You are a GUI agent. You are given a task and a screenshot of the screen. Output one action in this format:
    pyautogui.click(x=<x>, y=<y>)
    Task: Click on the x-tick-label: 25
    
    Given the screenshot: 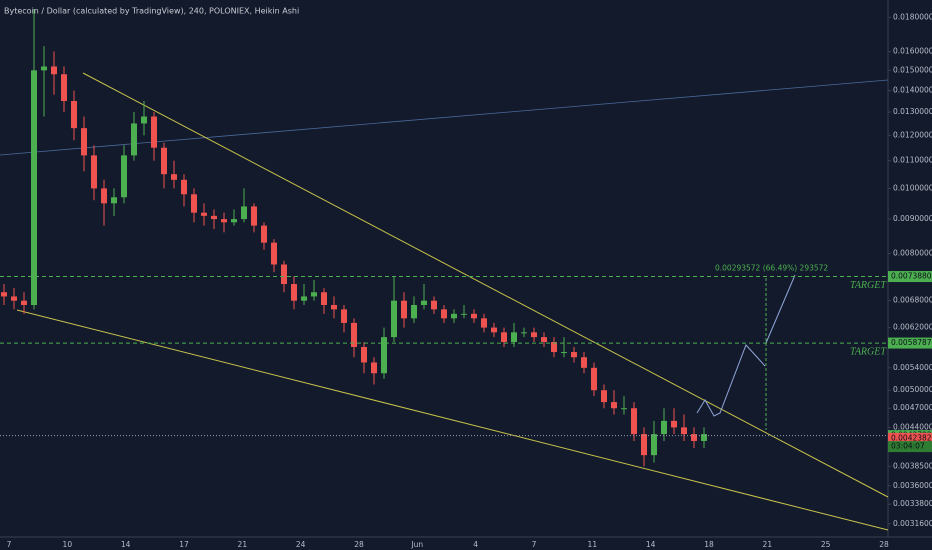 What is the action you would take?
    pyautogui.click(x=826, y=544)
    